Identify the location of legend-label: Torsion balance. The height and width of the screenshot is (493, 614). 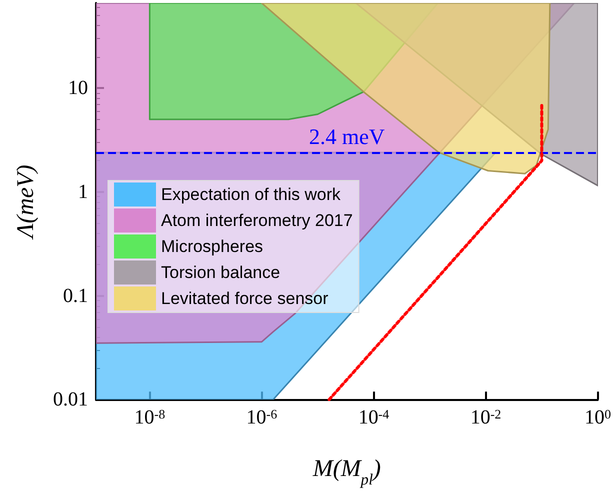
(220, 272).